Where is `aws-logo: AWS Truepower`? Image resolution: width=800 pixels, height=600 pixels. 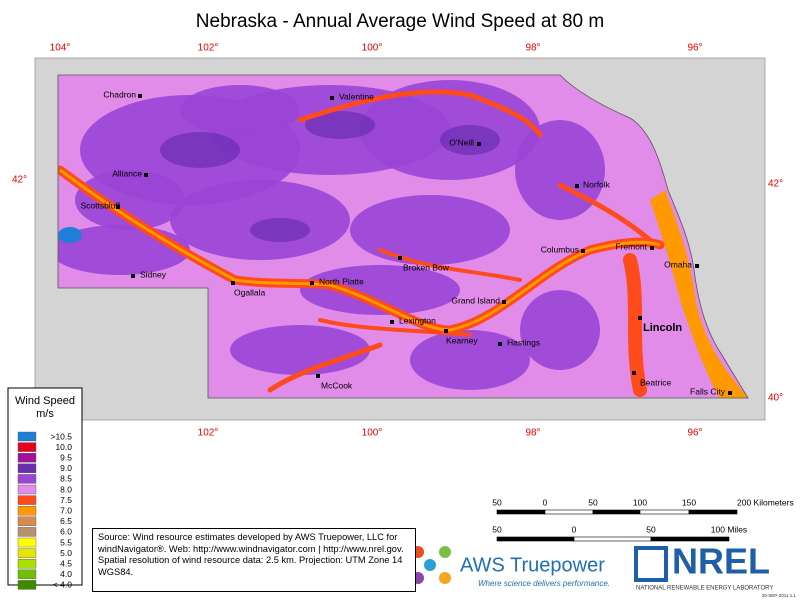 aws-logo: AWS Truepower is located at coordinates (532, 565).